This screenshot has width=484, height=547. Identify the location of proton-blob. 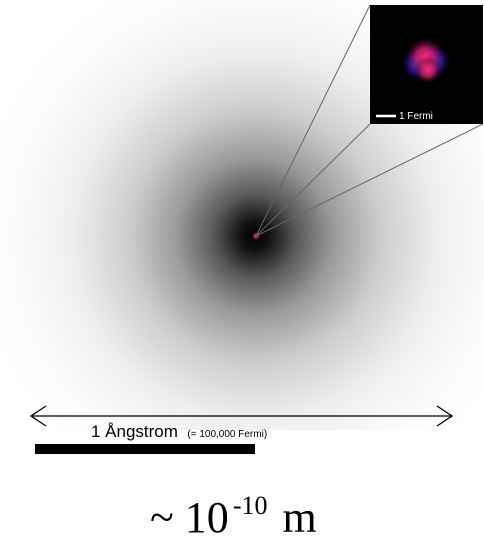
(428, 70).